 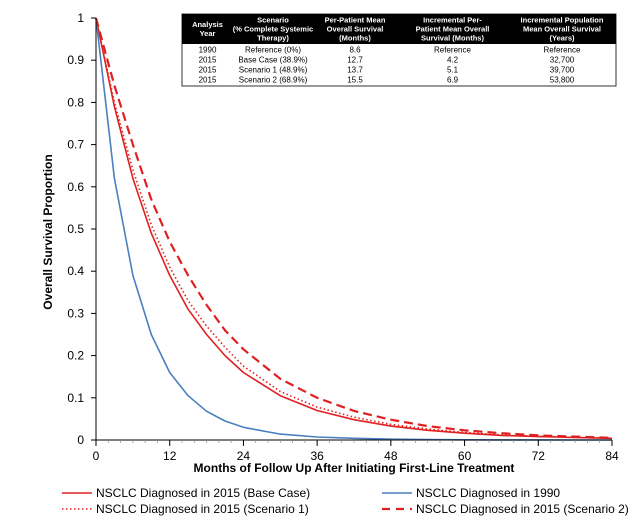 I want to click on x-tick-label: 60, so click(x=465, y=456).